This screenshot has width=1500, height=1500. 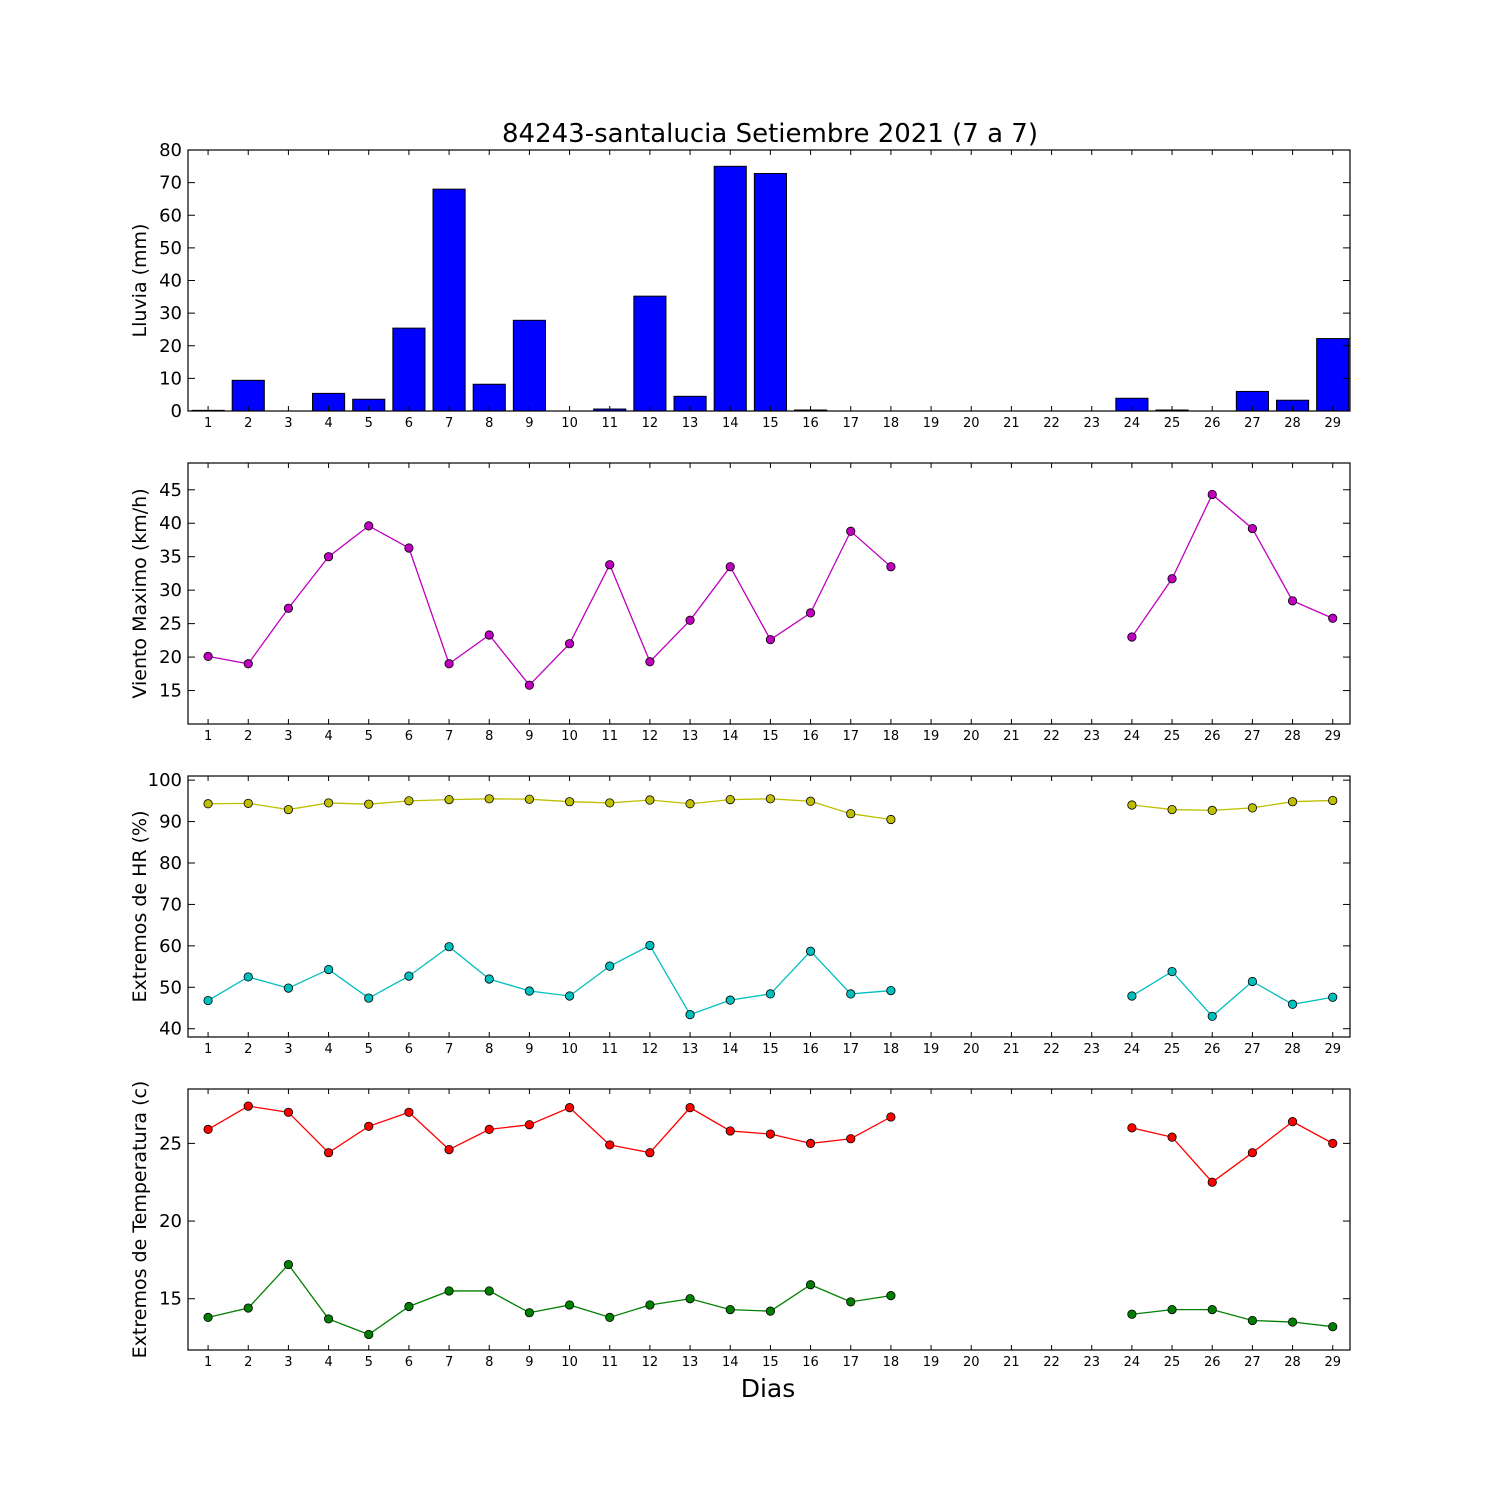 I want to click on y-tick-label: 20, so click(x=170, y=1221).